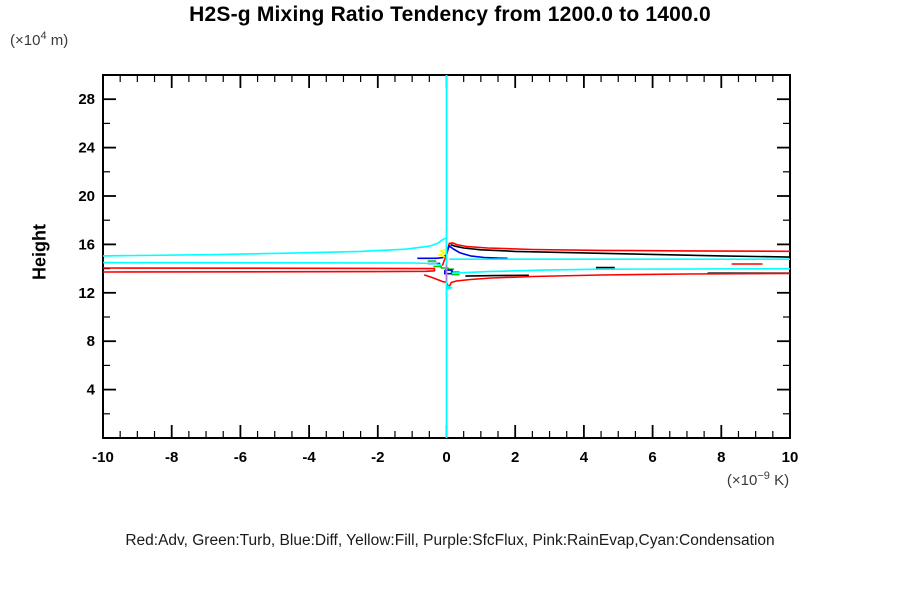 The height and width of the screenshot is (600, 900). I want to click on x-tick-label: 10, so click(790, 457).